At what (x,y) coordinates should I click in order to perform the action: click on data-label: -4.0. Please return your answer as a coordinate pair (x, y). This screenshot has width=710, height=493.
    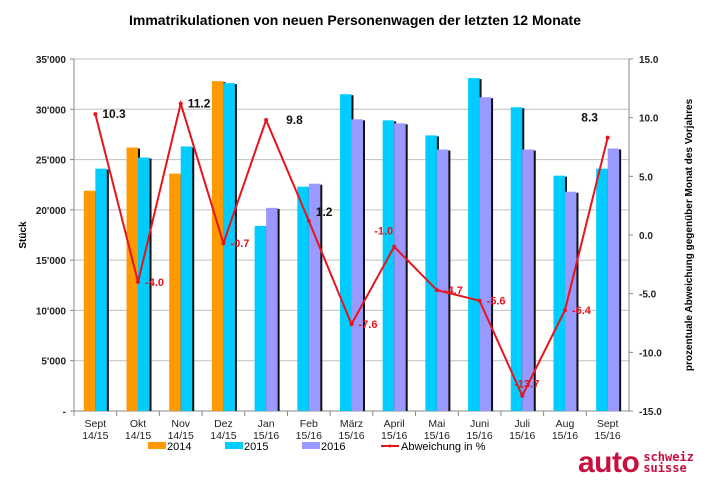
    Looking at the image, I should click on (154, 283).